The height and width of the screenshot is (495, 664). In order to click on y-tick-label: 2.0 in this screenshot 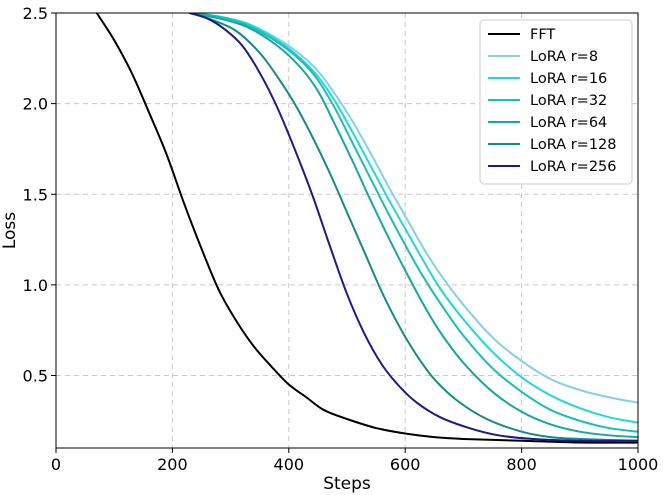, I will do `click(35, 104)`.